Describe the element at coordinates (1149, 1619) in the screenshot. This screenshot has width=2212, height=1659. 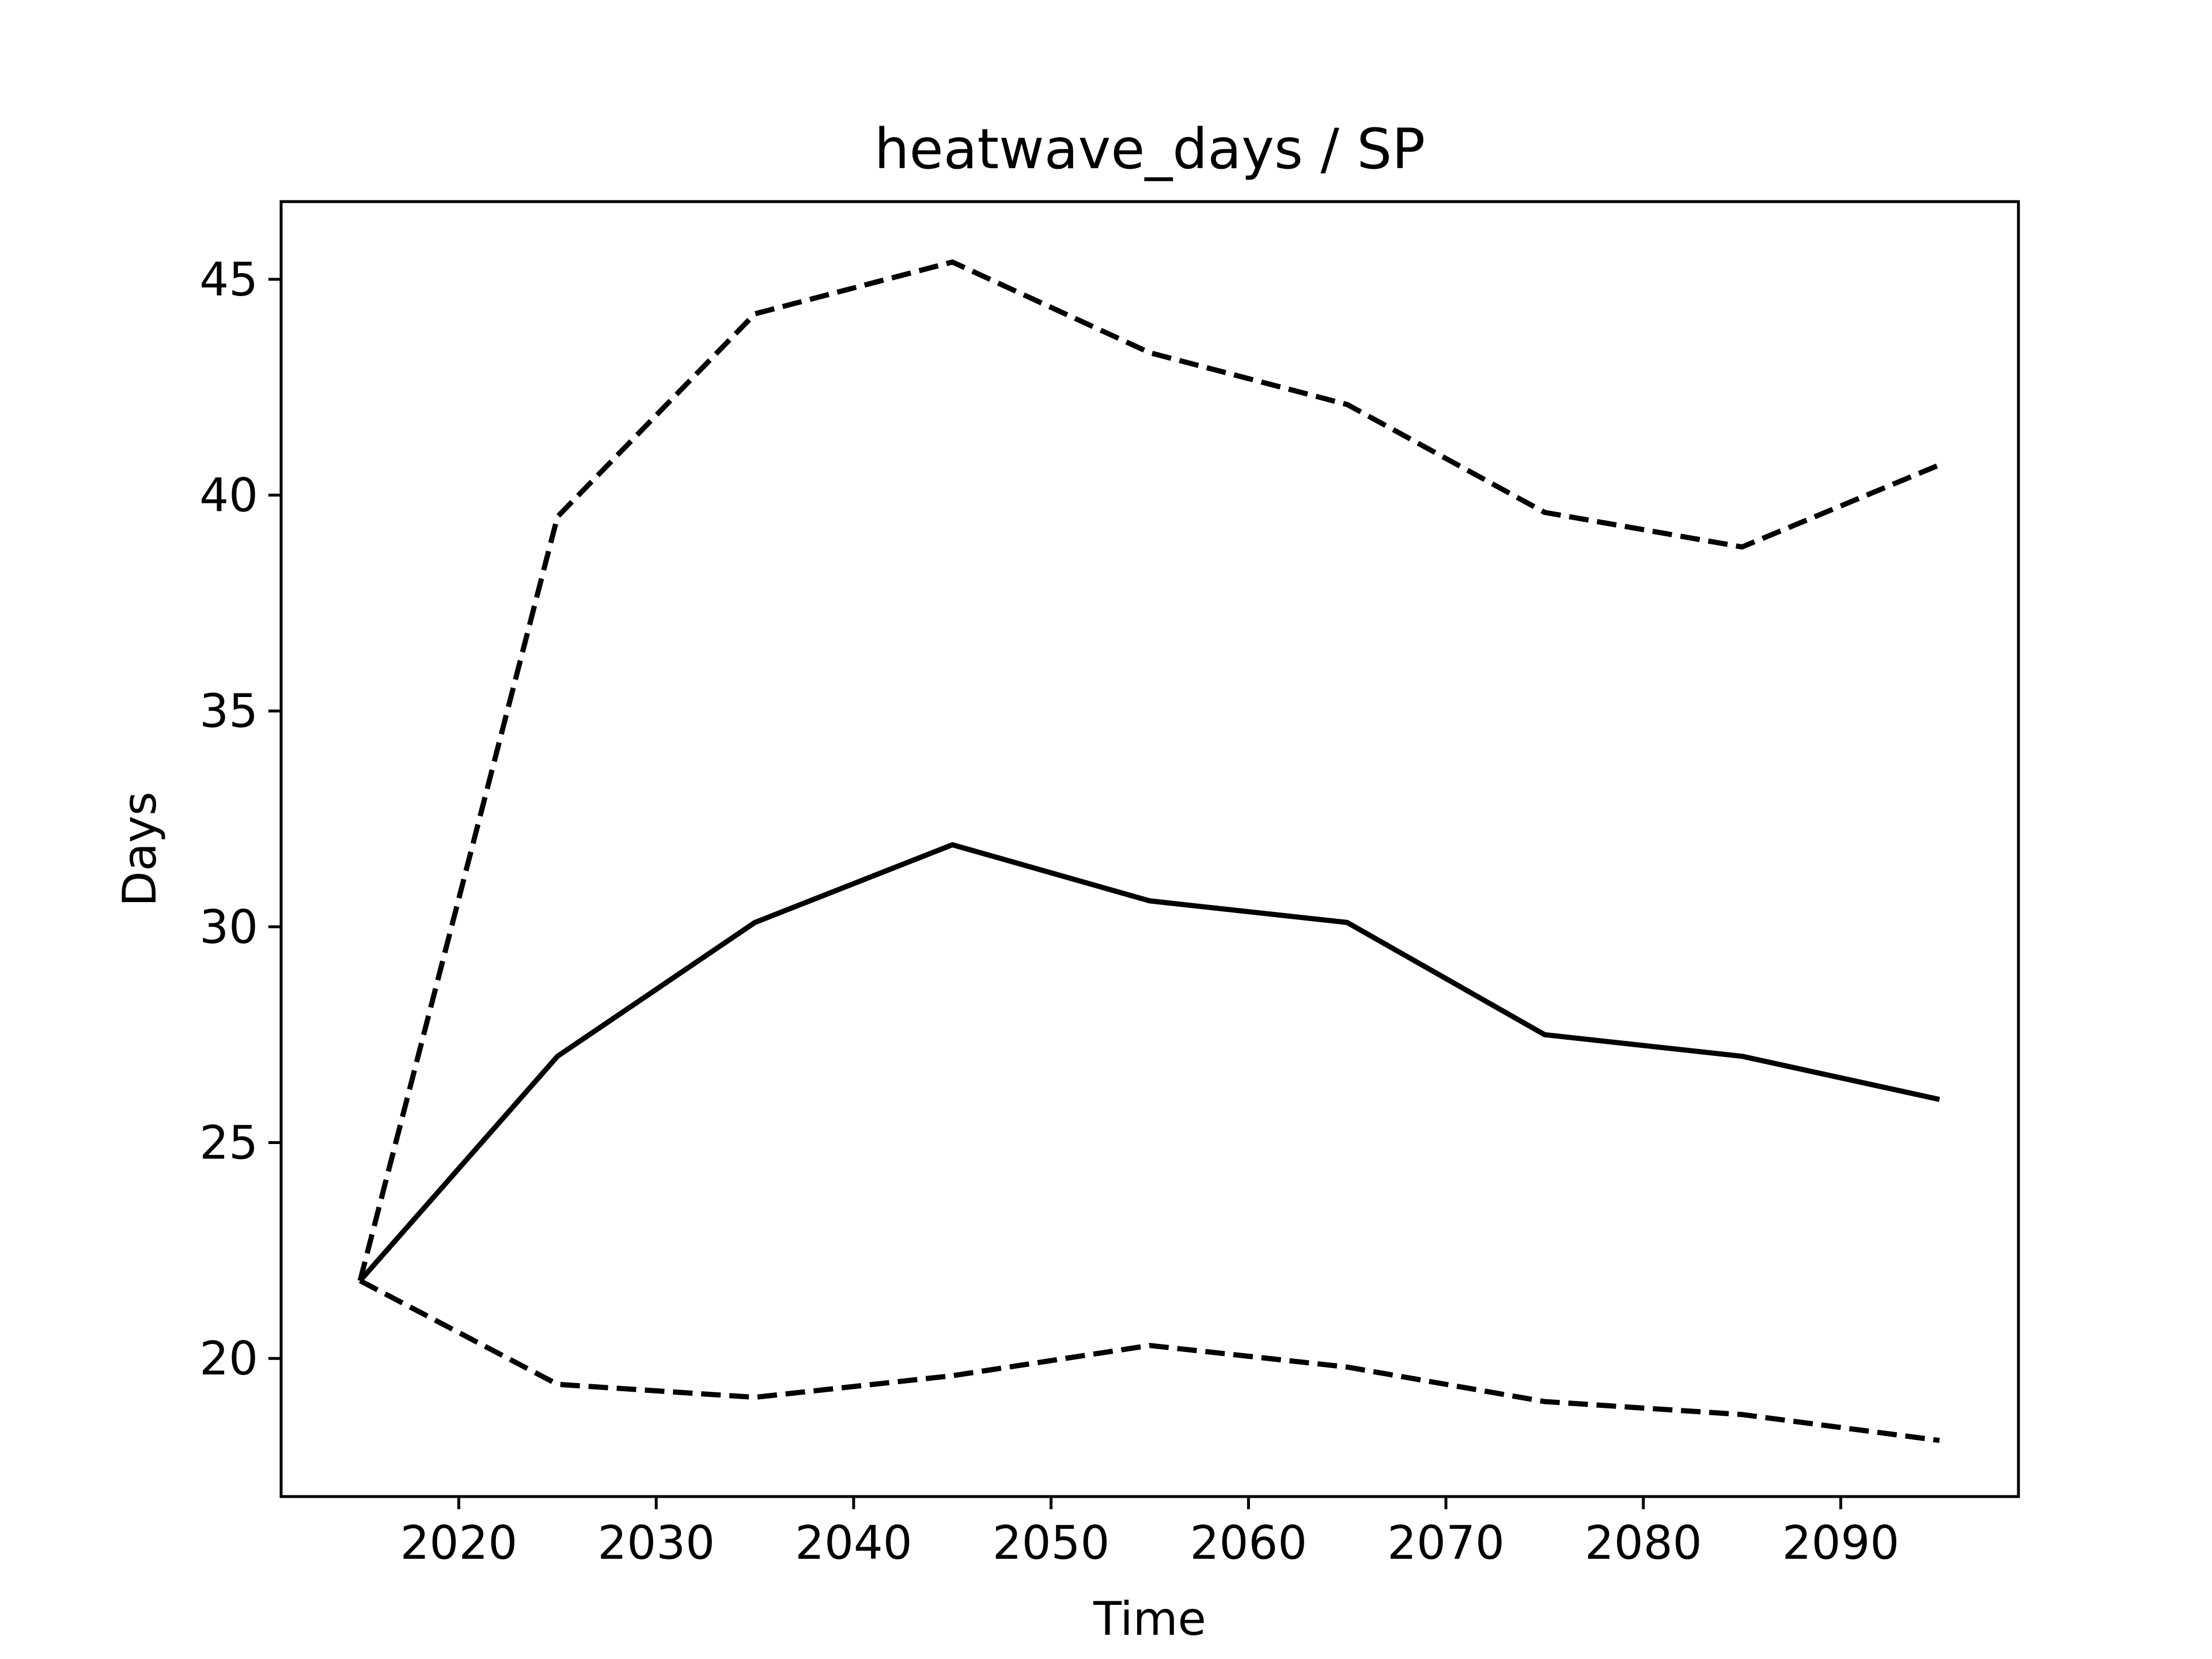
I see `x-axis-label: Time` at that location.